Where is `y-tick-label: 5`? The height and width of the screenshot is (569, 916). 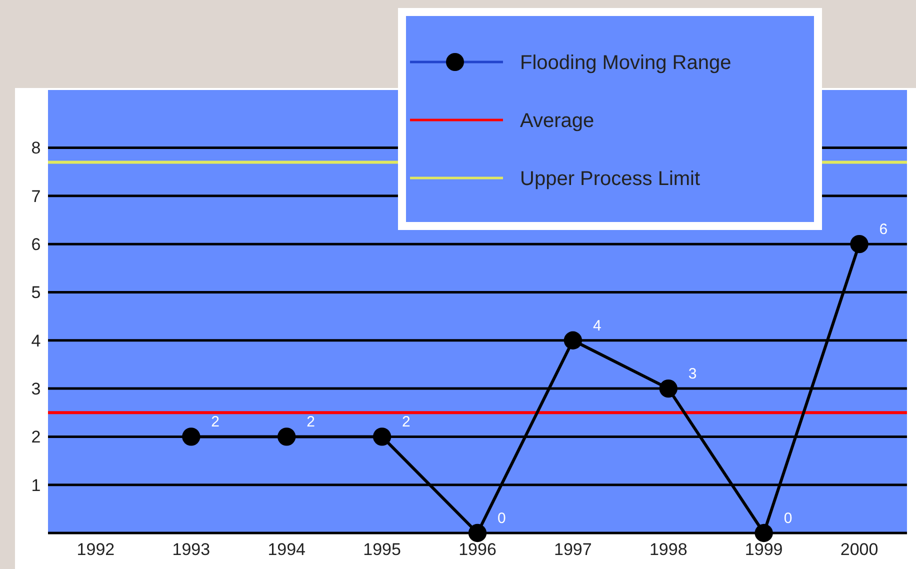
y-tick-label: 5 is located at coordinates (36, 292).